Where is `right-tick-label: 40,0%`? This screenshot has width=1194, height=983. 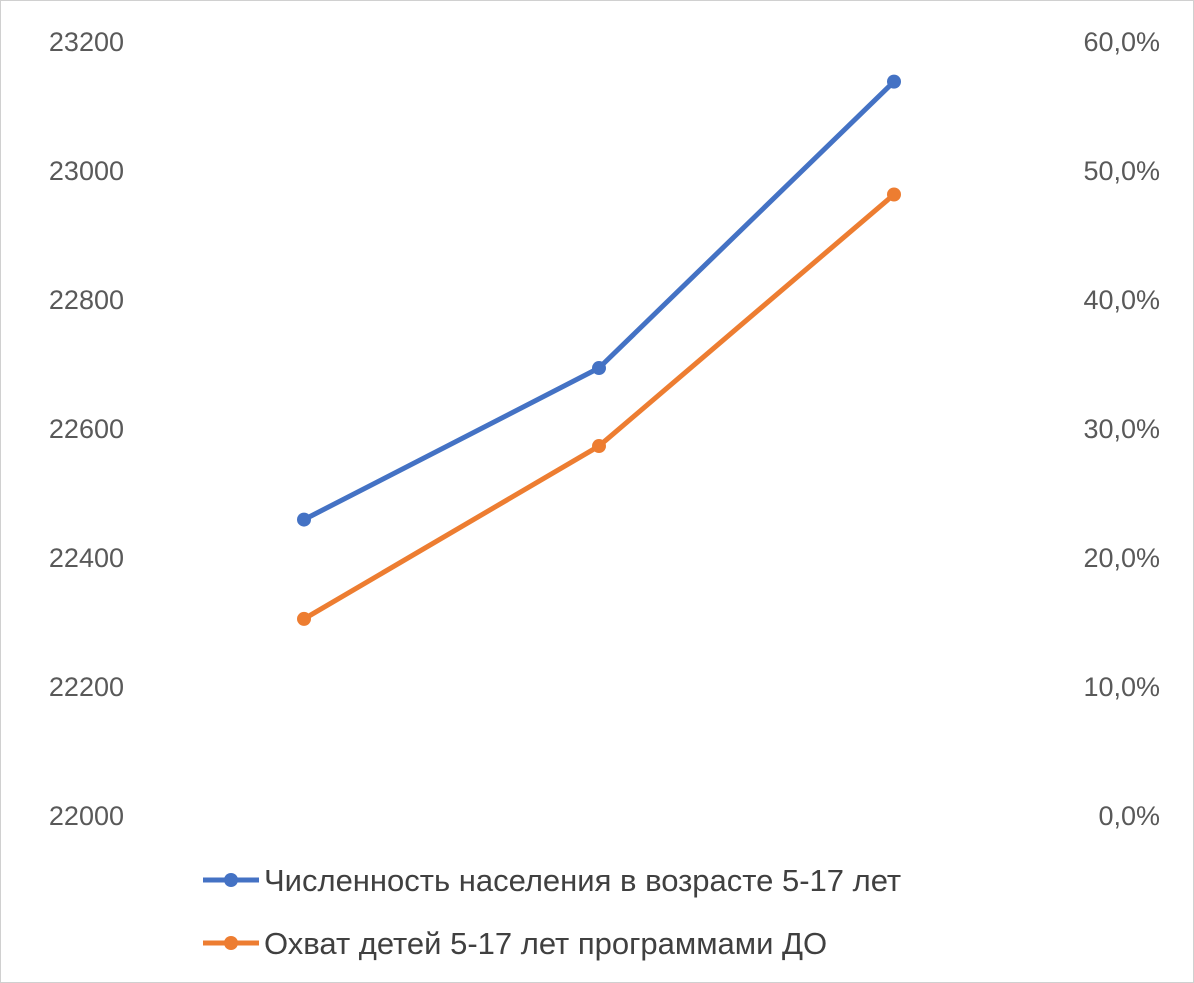 right-tick-label: 40,0% is located at coordinates (1121, 300).